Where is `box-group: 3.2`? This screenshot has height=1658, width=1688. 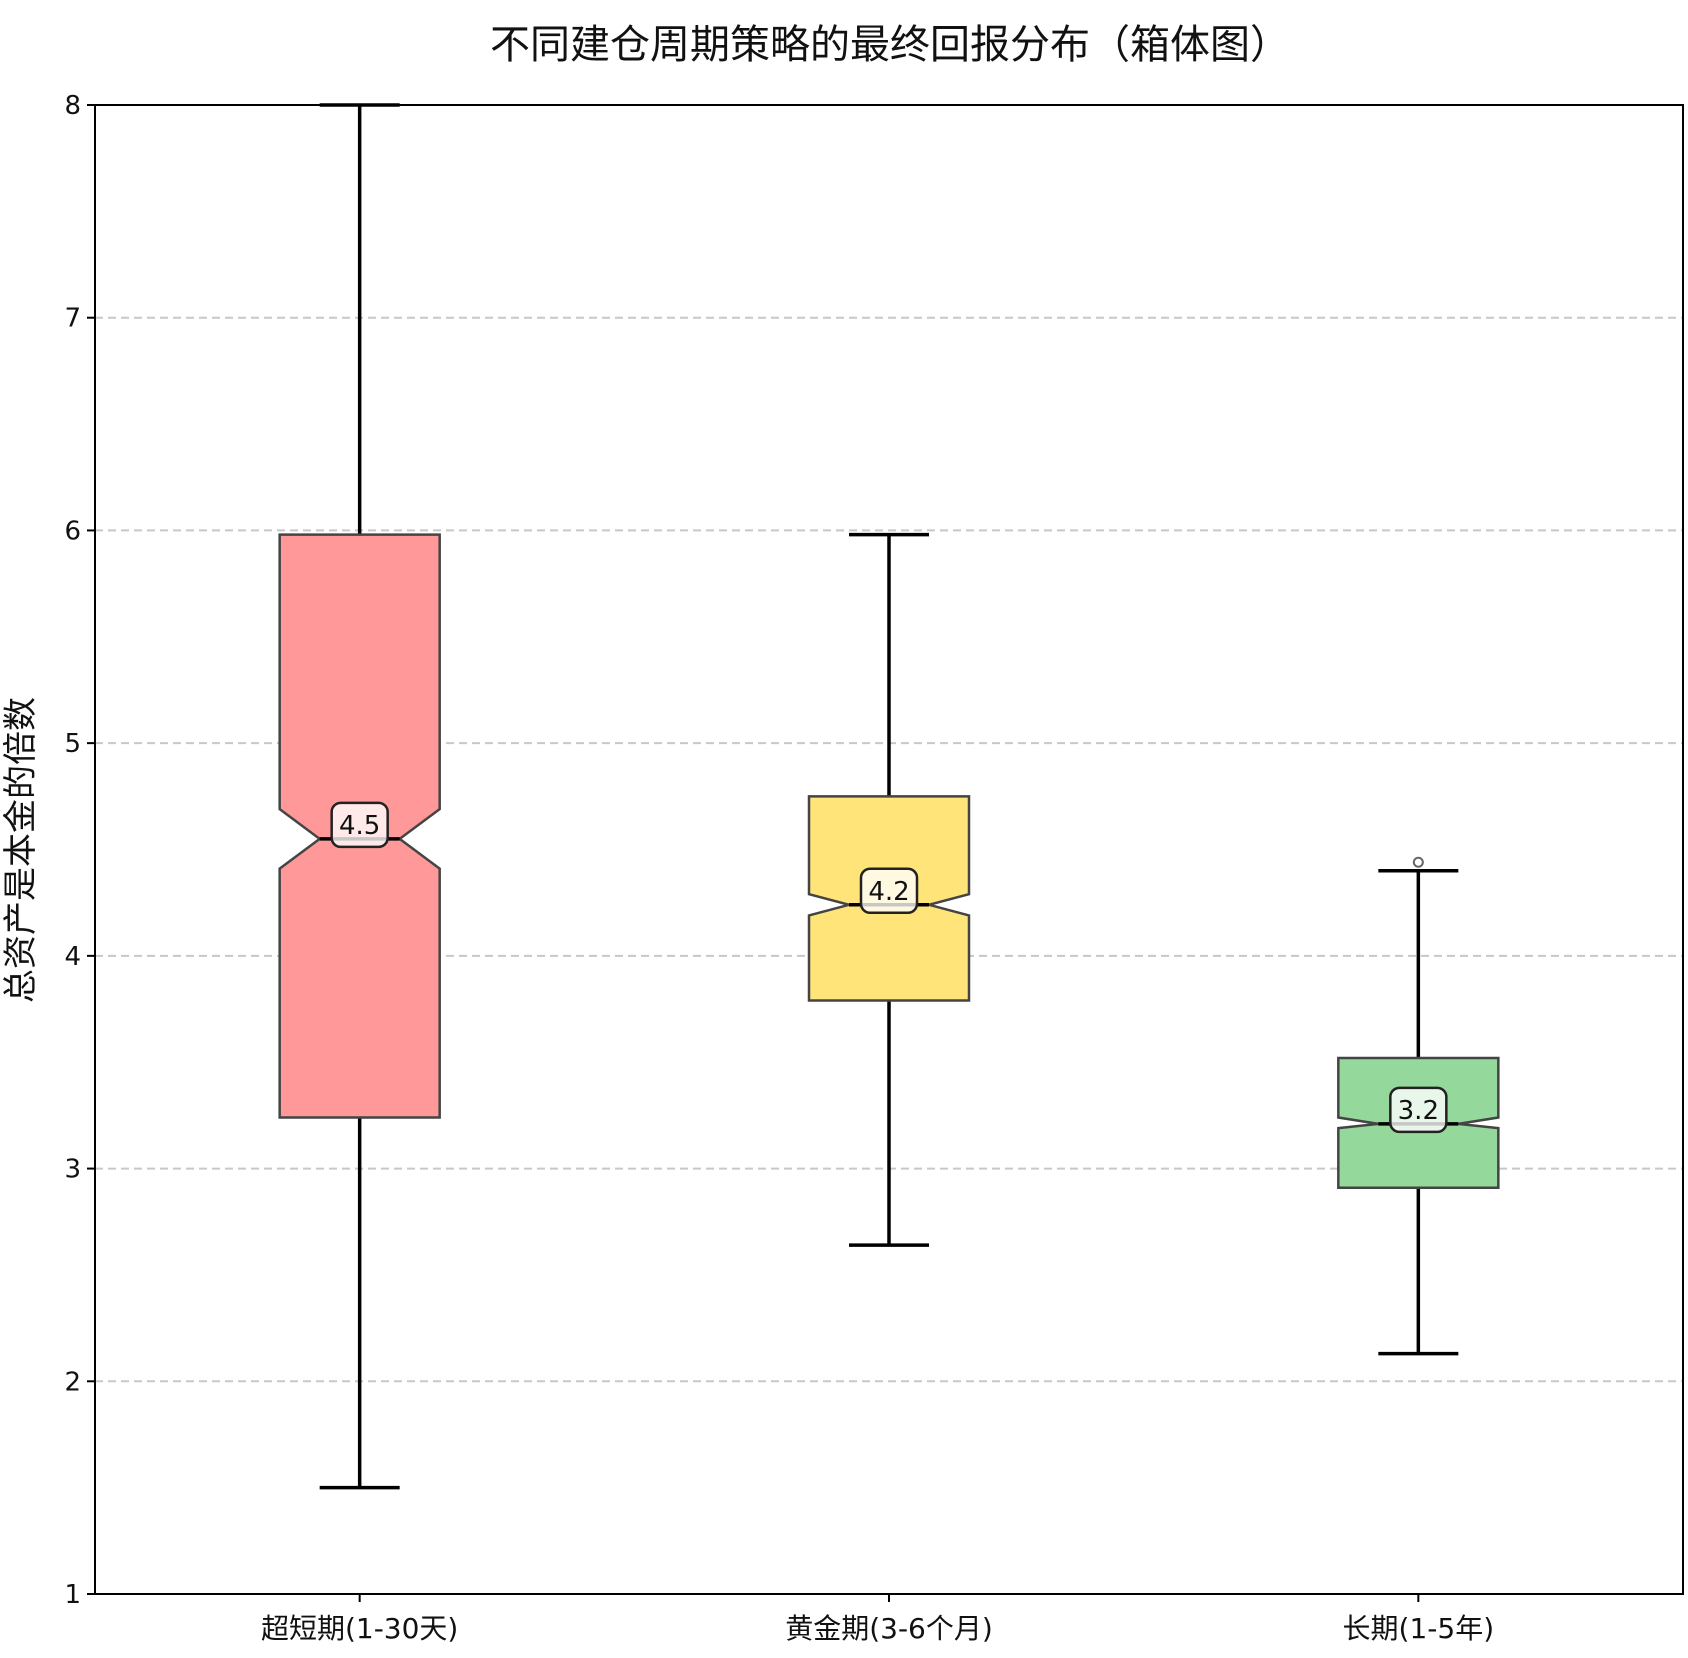
box-group: 3.2 is located at coordinates (1418, 1106).